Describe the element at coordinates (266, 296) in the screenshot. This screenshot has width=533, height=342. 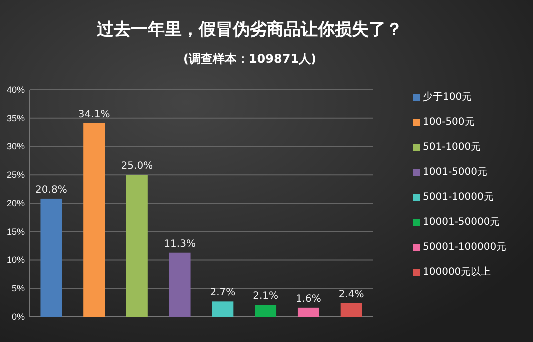
I see `text: 2.1%` at that location.